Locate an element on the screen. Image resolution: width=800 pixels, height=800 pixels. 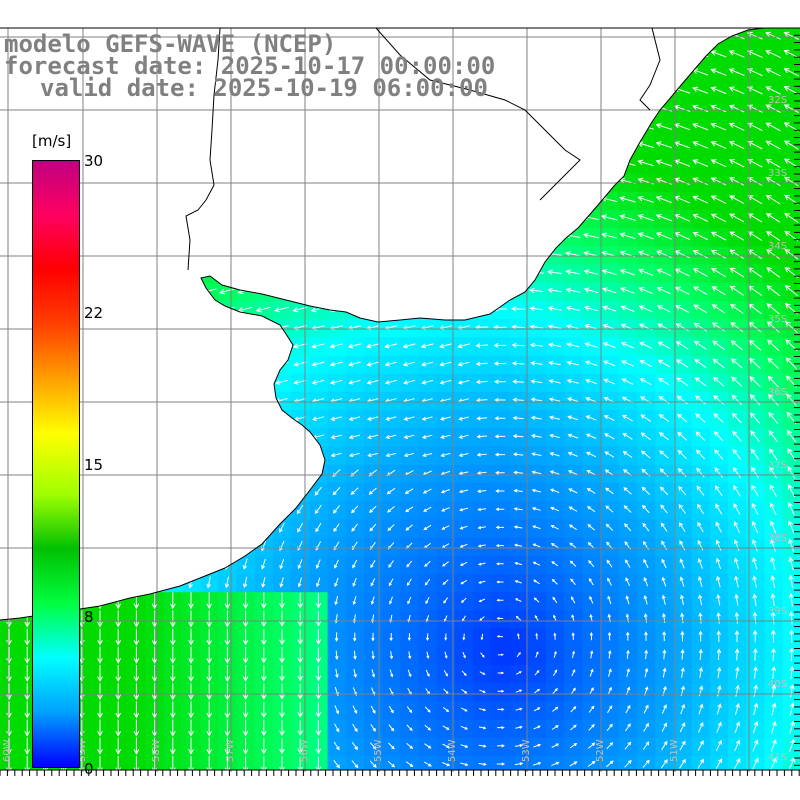
lon-label: 54W is located at coordinates (452, 750).